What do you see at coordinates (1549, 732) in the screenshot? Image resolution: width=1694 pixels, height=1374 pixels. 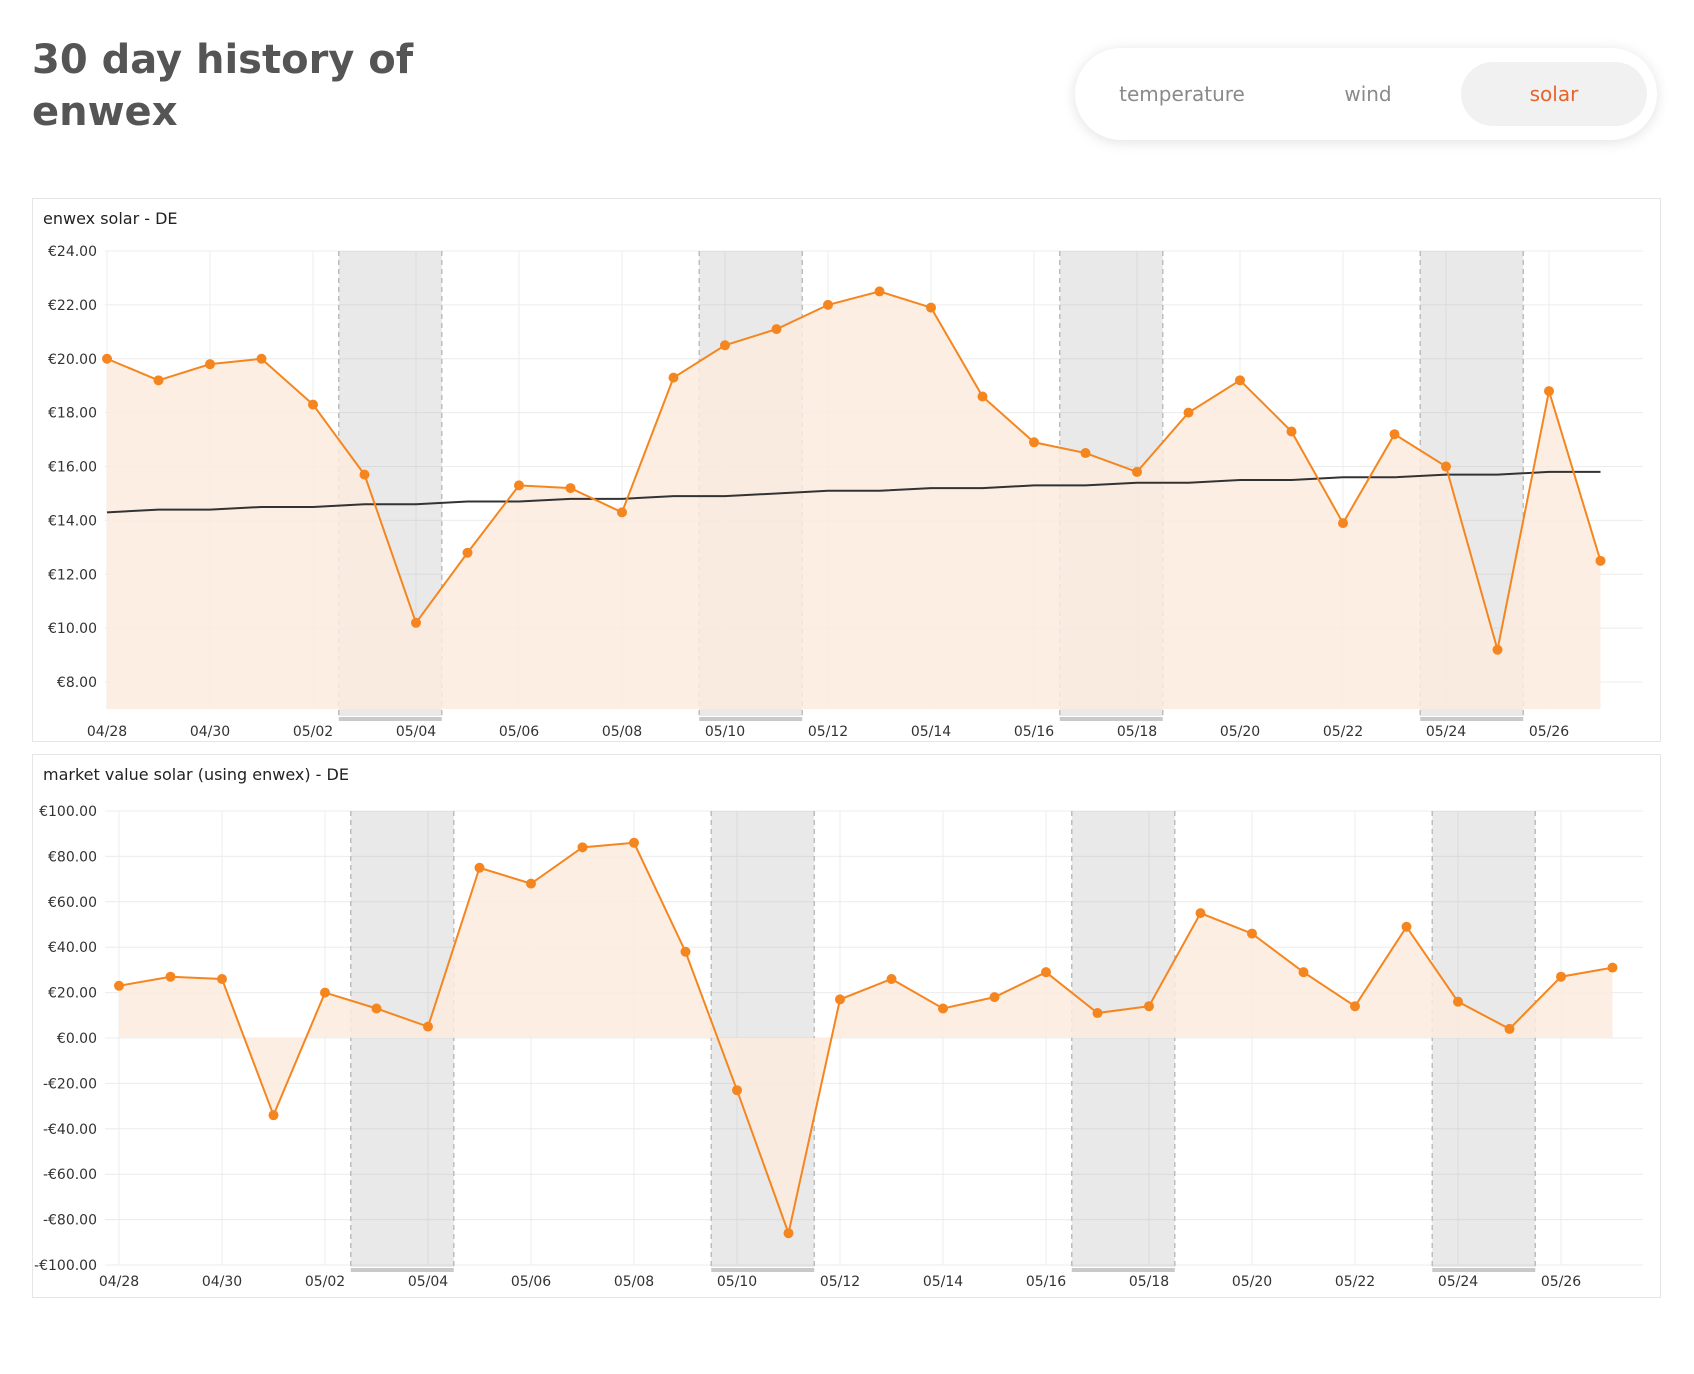 I see `x-tick-label: 05/26` at bounding box center [1549, 732].